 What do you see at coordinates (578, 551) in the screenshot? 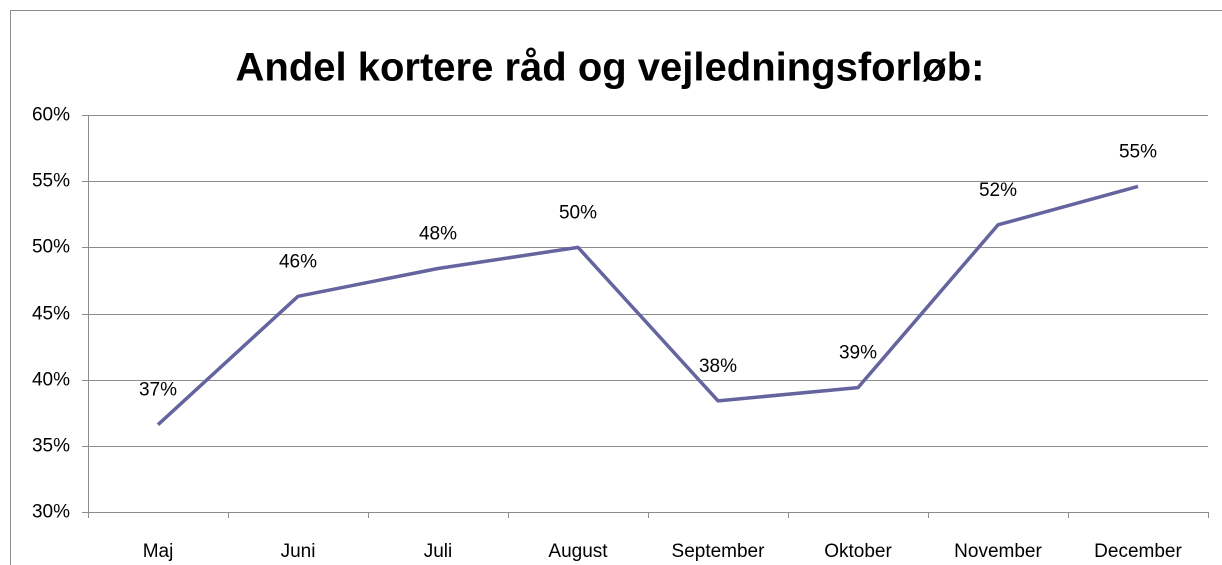
I see `x-tick-label: August` at bounding box center [578, 551].